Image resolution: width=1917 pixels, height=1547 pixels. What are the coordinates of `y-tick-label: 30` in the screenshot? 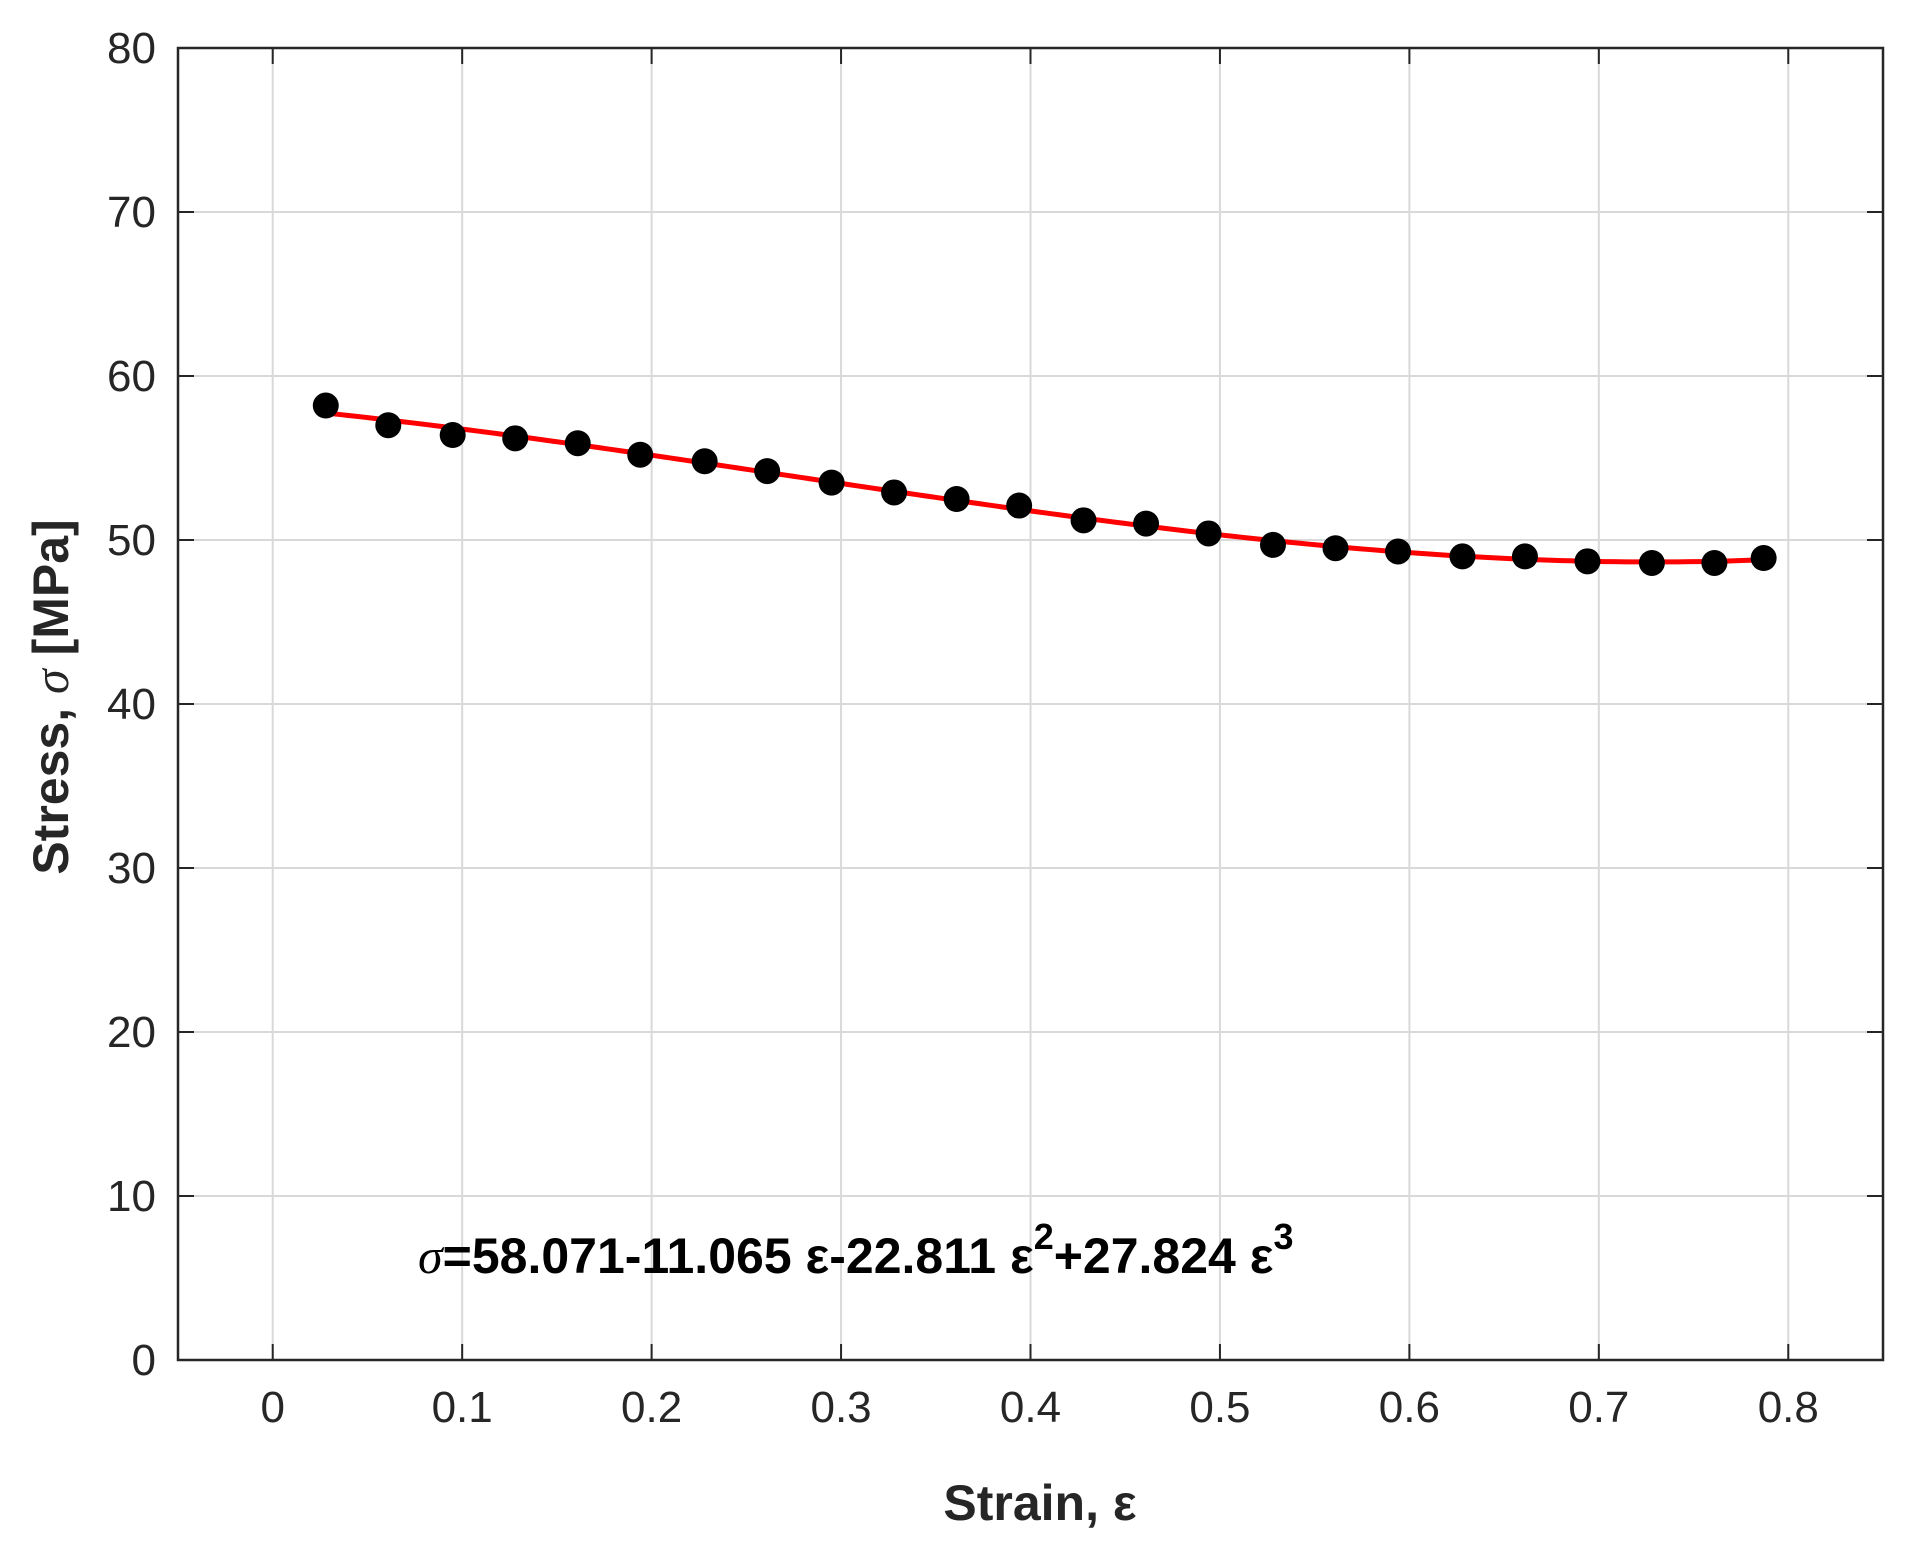 It's located at (131, 868).